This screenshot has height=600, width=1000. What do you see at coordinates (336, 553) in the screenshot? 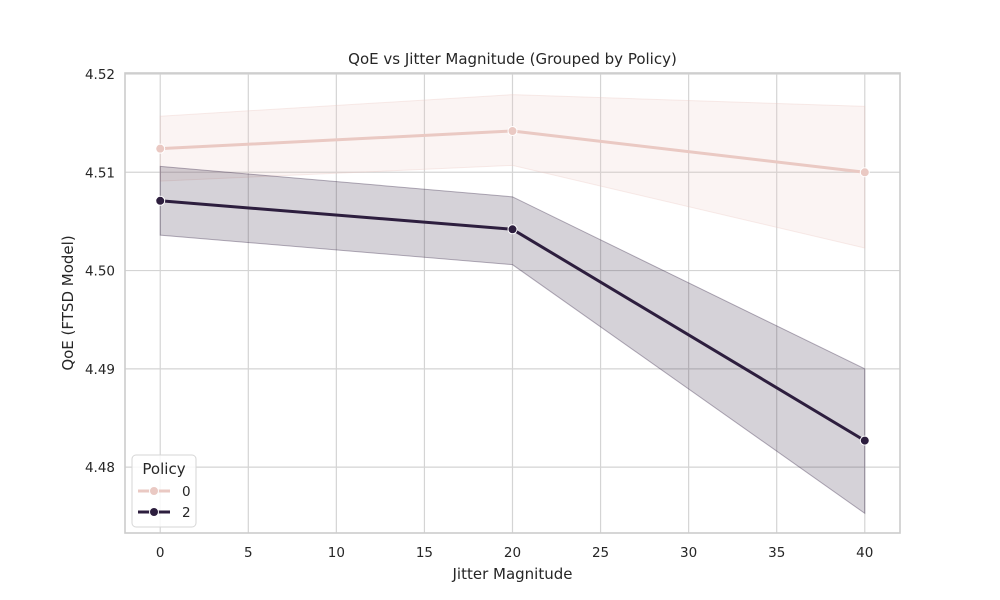
I see `x-tick-label: 10` at bounding box center [336, 553].